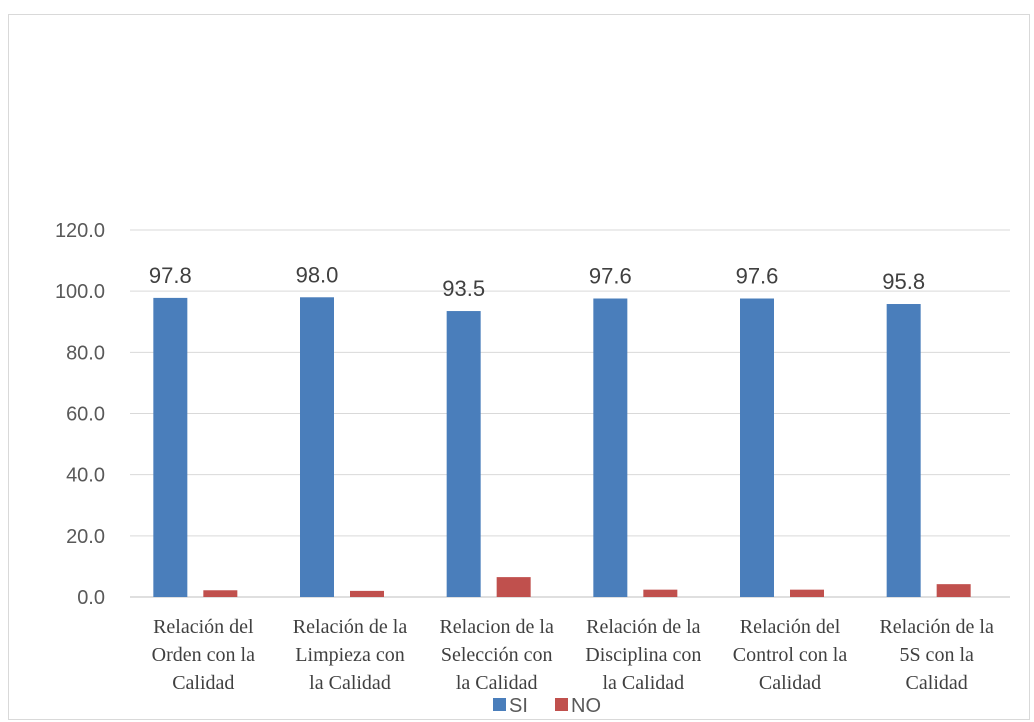 This screenshot has width=1034, height=722. What do you see at coordinates (537, 281) in the screenshot?
I see `data-labels: 97.8 98.0 93.5 97.6 97.6 95.8` at bounding box center [537, 281].